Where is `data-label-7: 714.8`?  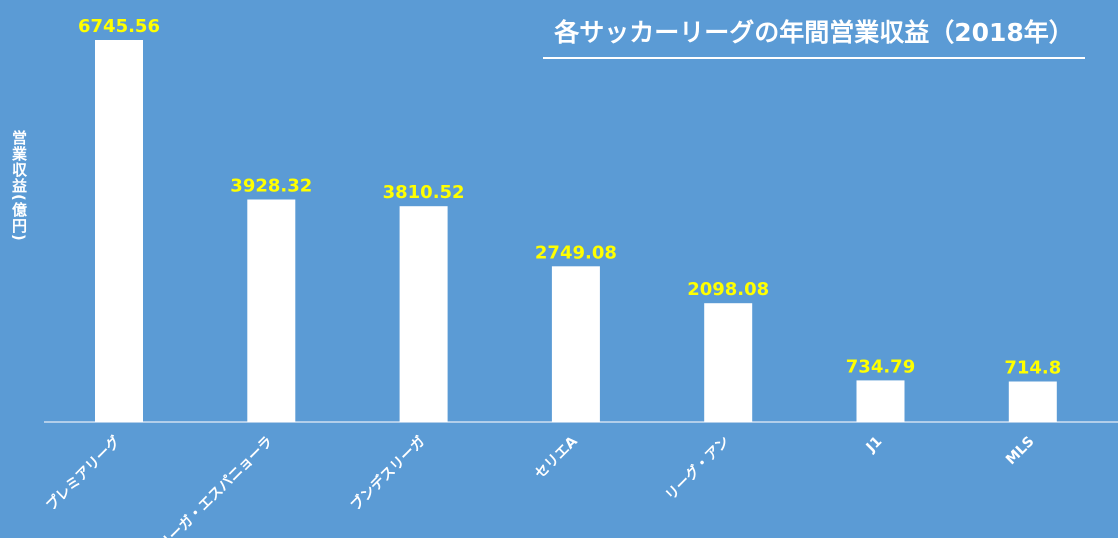
data-label-7: 714.8 is located at coordinates (1032, 368).